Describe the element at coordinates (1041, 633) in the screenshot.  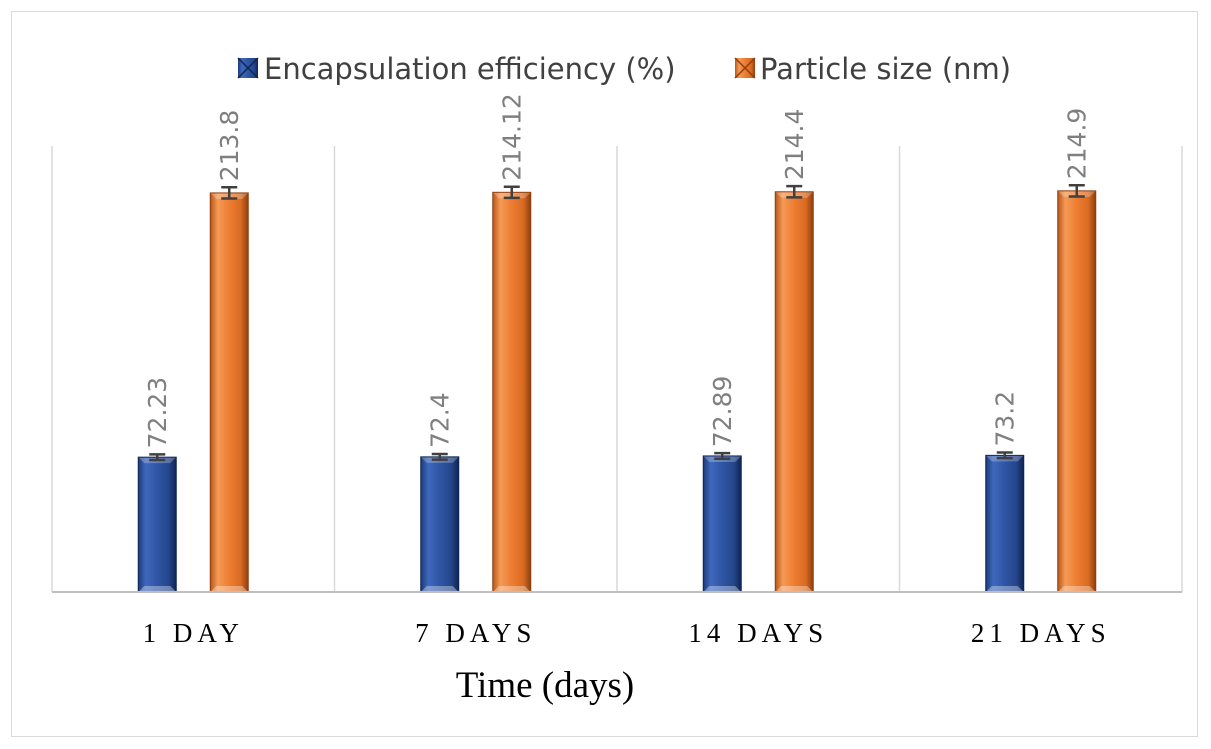
I see `x-tick-label-3: 21 DAYS` at that location.